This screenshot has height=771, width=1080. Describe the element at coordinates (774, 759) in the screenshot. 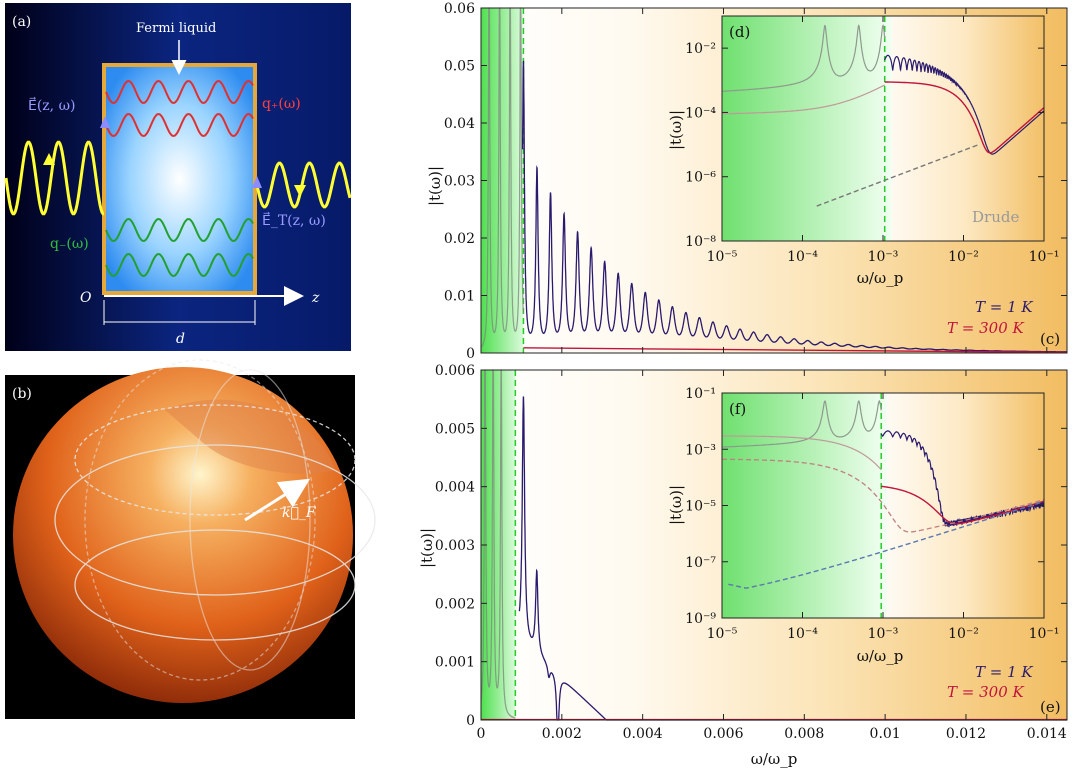

I see `panel-e-xlabel: ω/ω_p` at that location.